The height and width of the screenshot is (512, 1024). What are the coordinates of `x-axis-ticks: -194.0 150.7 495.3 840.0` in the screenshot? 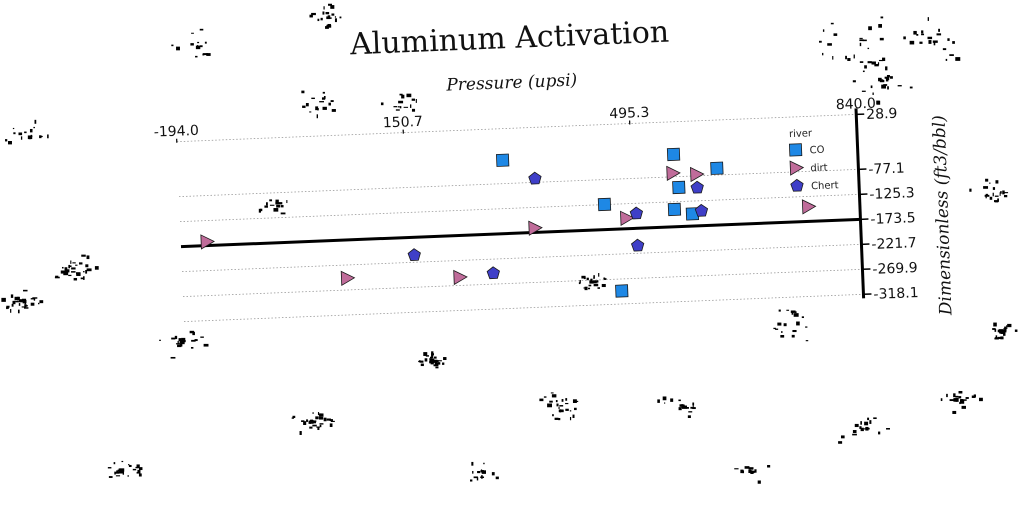 It's located at (515, 119).